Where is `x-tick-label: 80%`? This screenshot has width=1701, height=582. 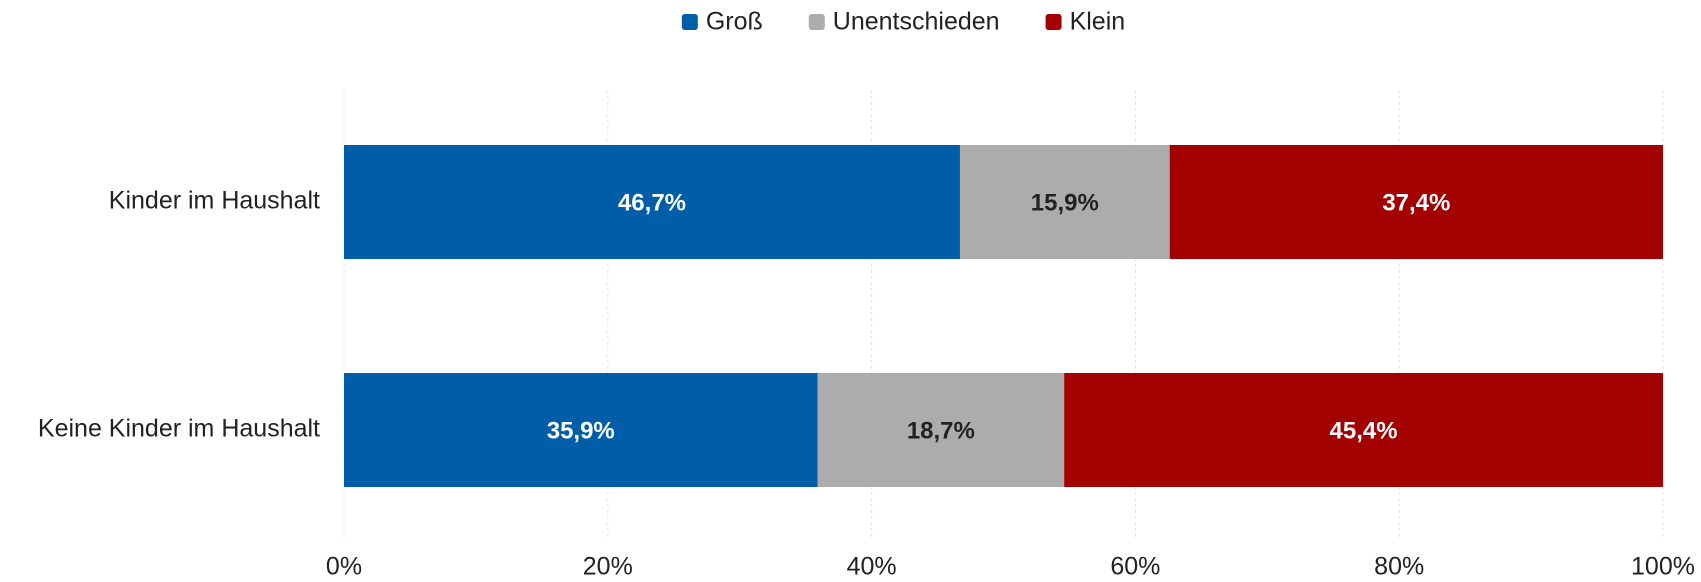
x-tick-label: 80% is located at coordinates (1399, 567).